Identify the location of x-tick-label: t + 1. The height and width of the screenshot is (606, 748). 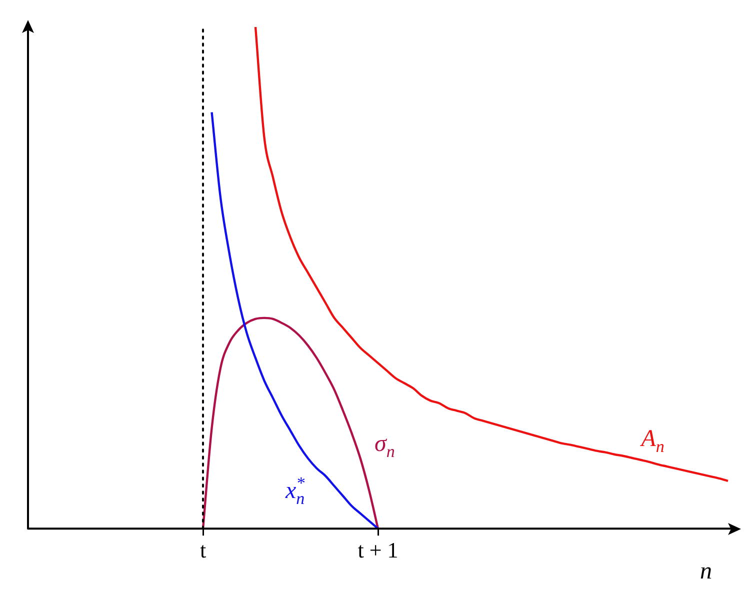
(378, 550).